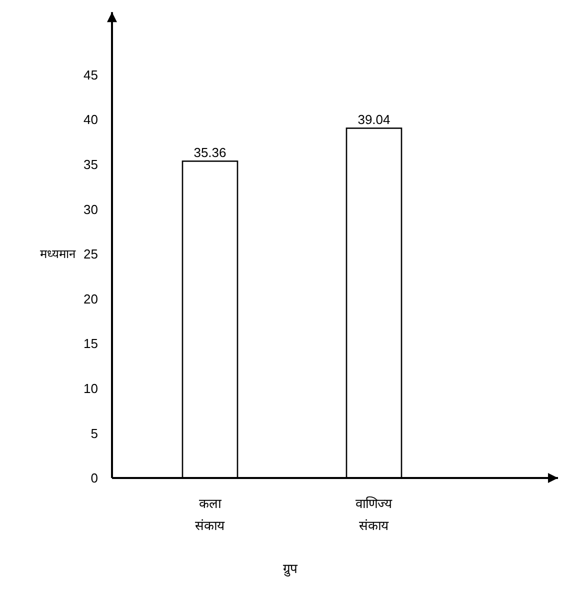 This screenshot has width=565, height=590. Describe the element at coordinates (374, 514) in the screenshot. I see `x-tick-label: वाणिज्य संकाय` at that location.